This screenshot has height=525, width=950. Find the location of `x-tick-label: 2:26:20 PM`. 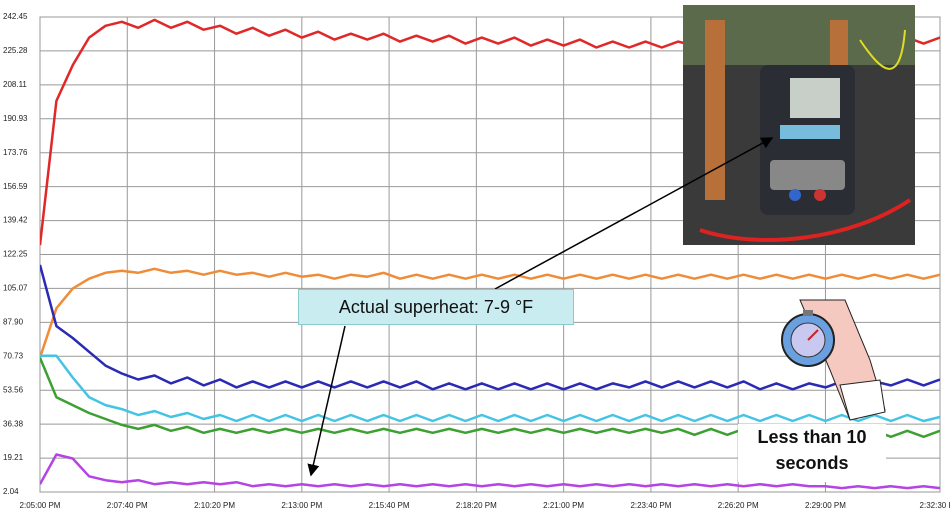

x-tick-label: 2:26:20 PM is located at coordinates (738, 505).